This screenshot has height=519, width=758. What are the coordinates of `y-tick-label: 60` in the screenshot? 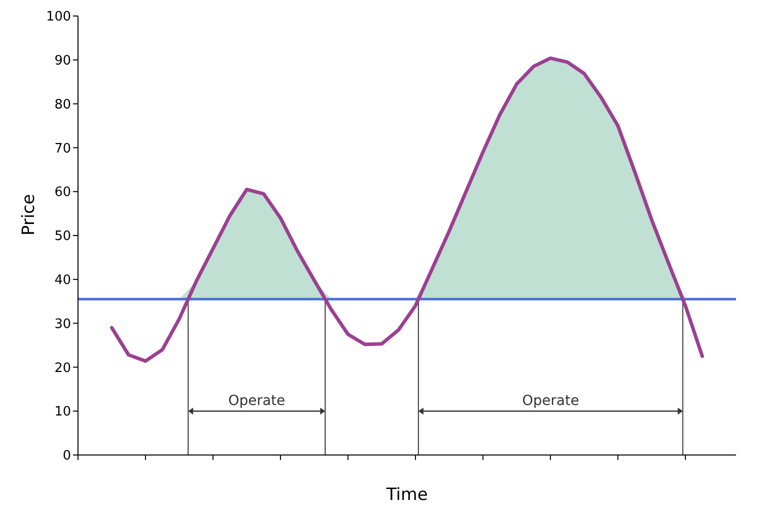 It's located at (62, 192).